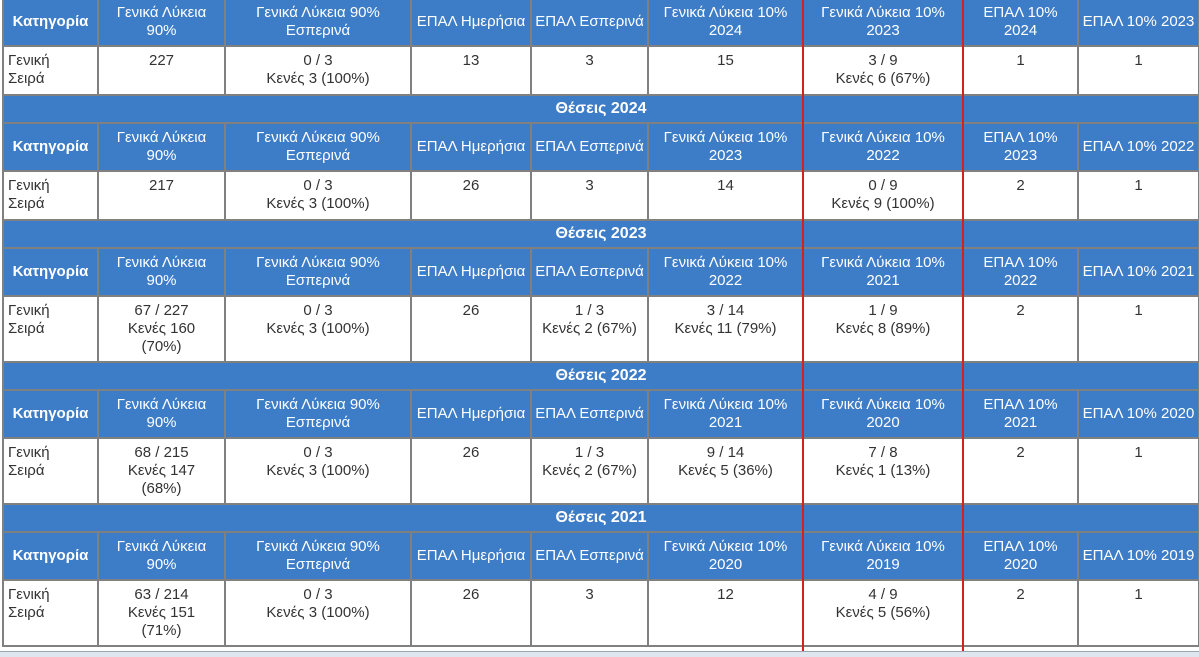 The height and width of the screenshot is (657, 1199). Describe the element at coordinates (883, 594) in the screenshot. I see `cell-line: 4 / 9` at that location.